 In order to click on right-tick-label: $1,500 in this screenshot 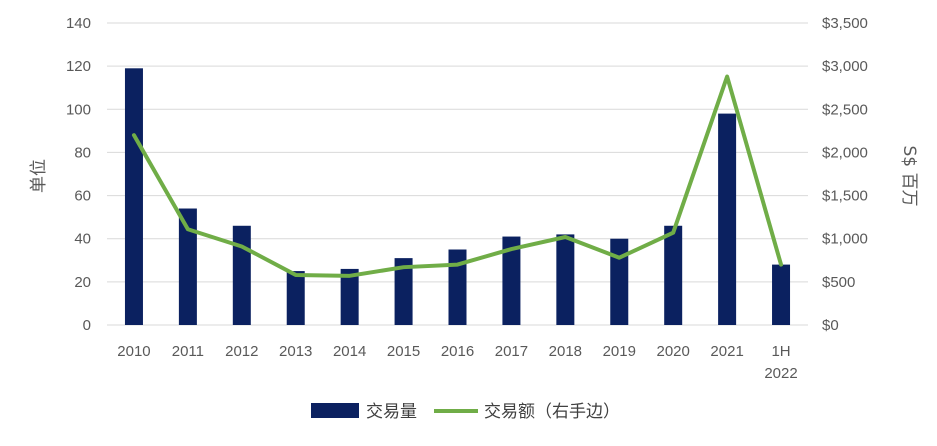, I will do `click(845, 196)`.